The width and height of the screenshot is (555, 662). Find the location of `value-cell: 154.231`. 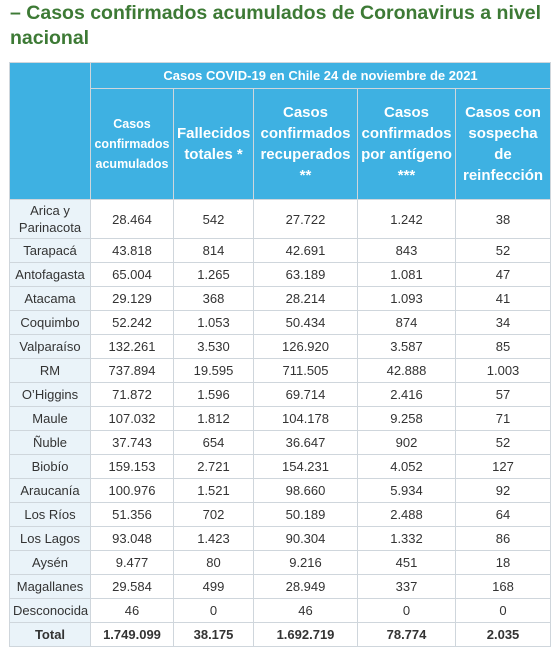

value-cell: 154.231 is located at coordinates (305, 466).